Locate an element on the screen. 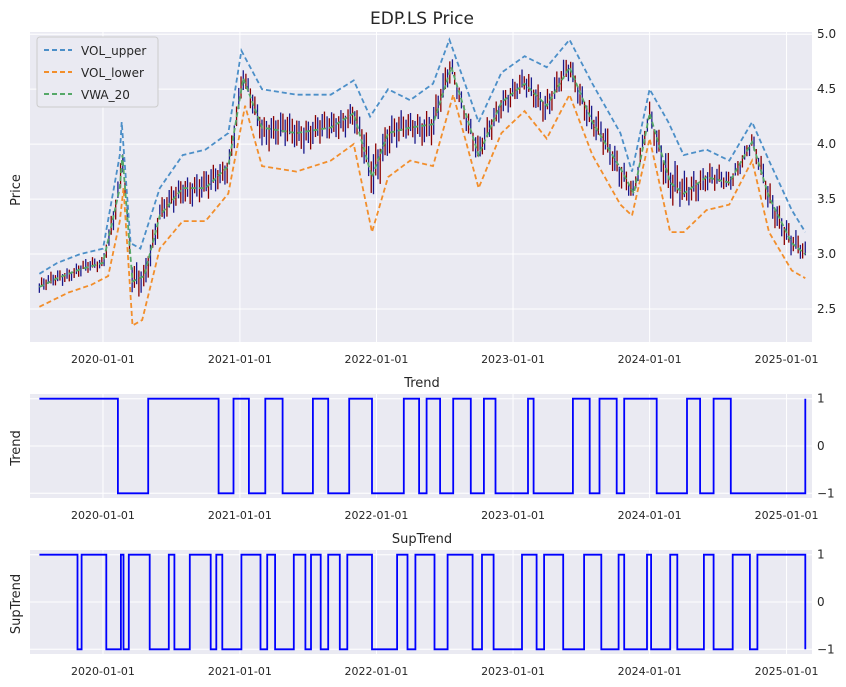  legend-box is located at coordinates (97, 72).